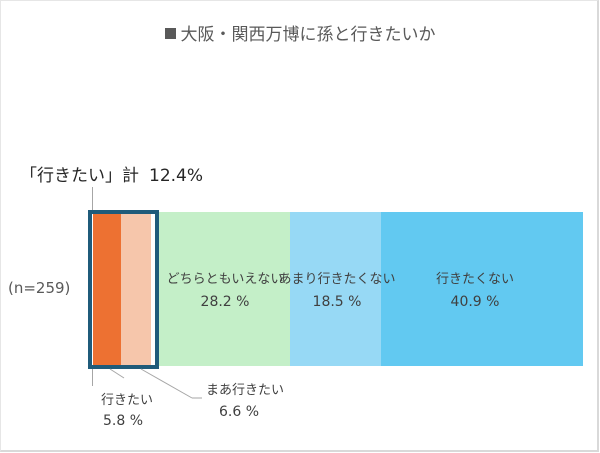 Image resolution: width=600 pixels, height=453 pixels. What do you see at coordinates (475, 302) in the screenshot?
I see `segment-value-not-want: 40.9 %` at bounding box center [475, 302].